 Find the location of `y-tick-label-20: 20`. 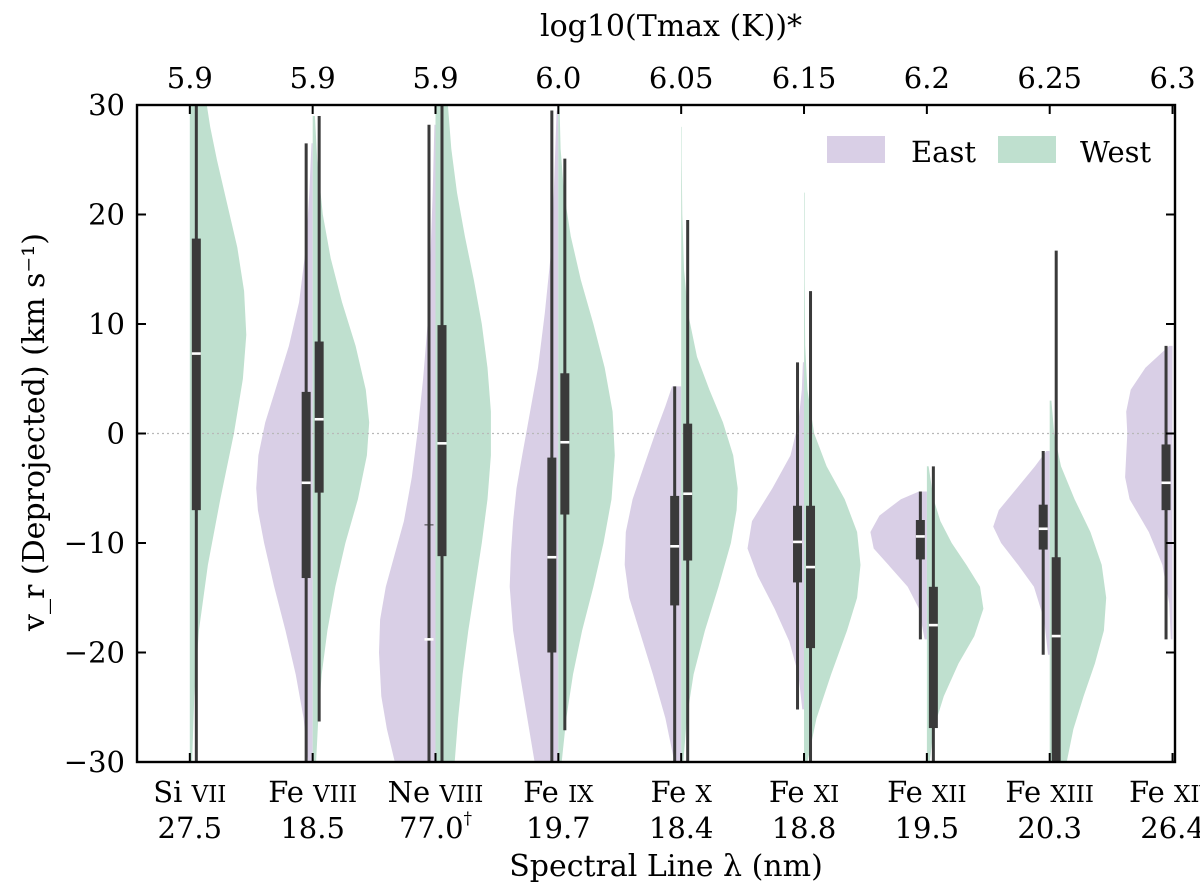

y-tick-label-20: 20 is located at coordinates (106, 215).